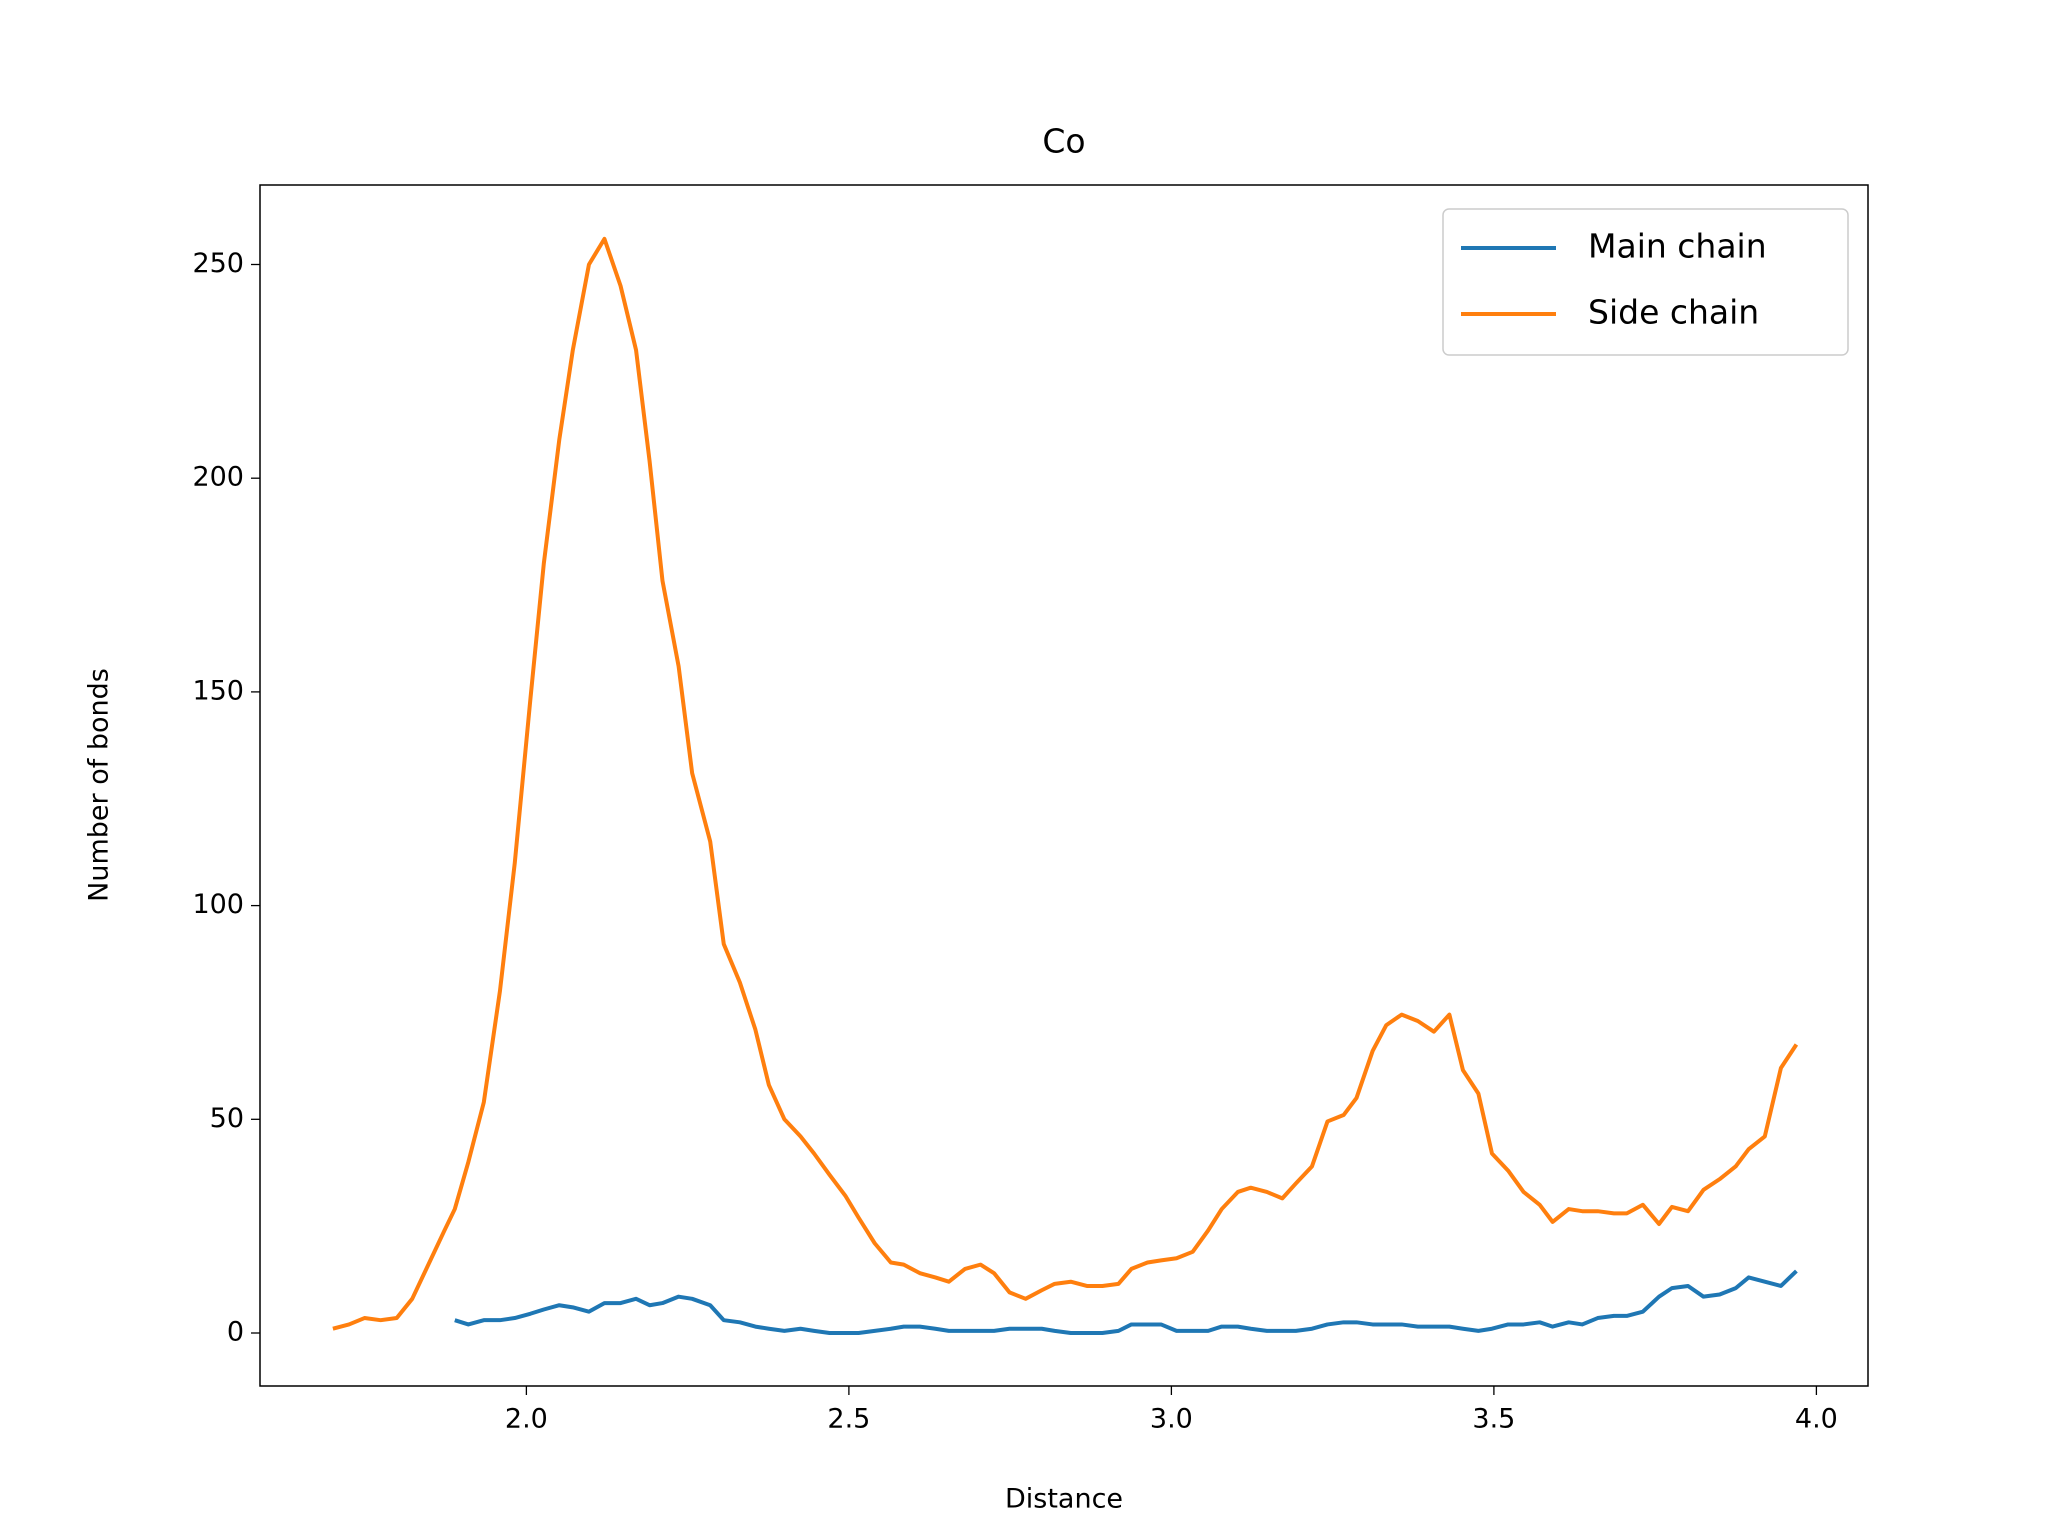  I want to click on x-tick-label: 2.5, so click(848, 1419).